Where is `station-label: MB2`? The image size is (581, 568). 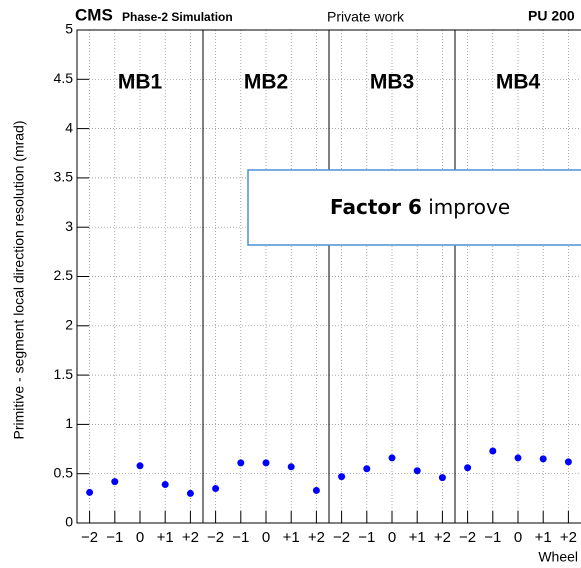
station-label: MB2 is located at coordinates (266, 82).